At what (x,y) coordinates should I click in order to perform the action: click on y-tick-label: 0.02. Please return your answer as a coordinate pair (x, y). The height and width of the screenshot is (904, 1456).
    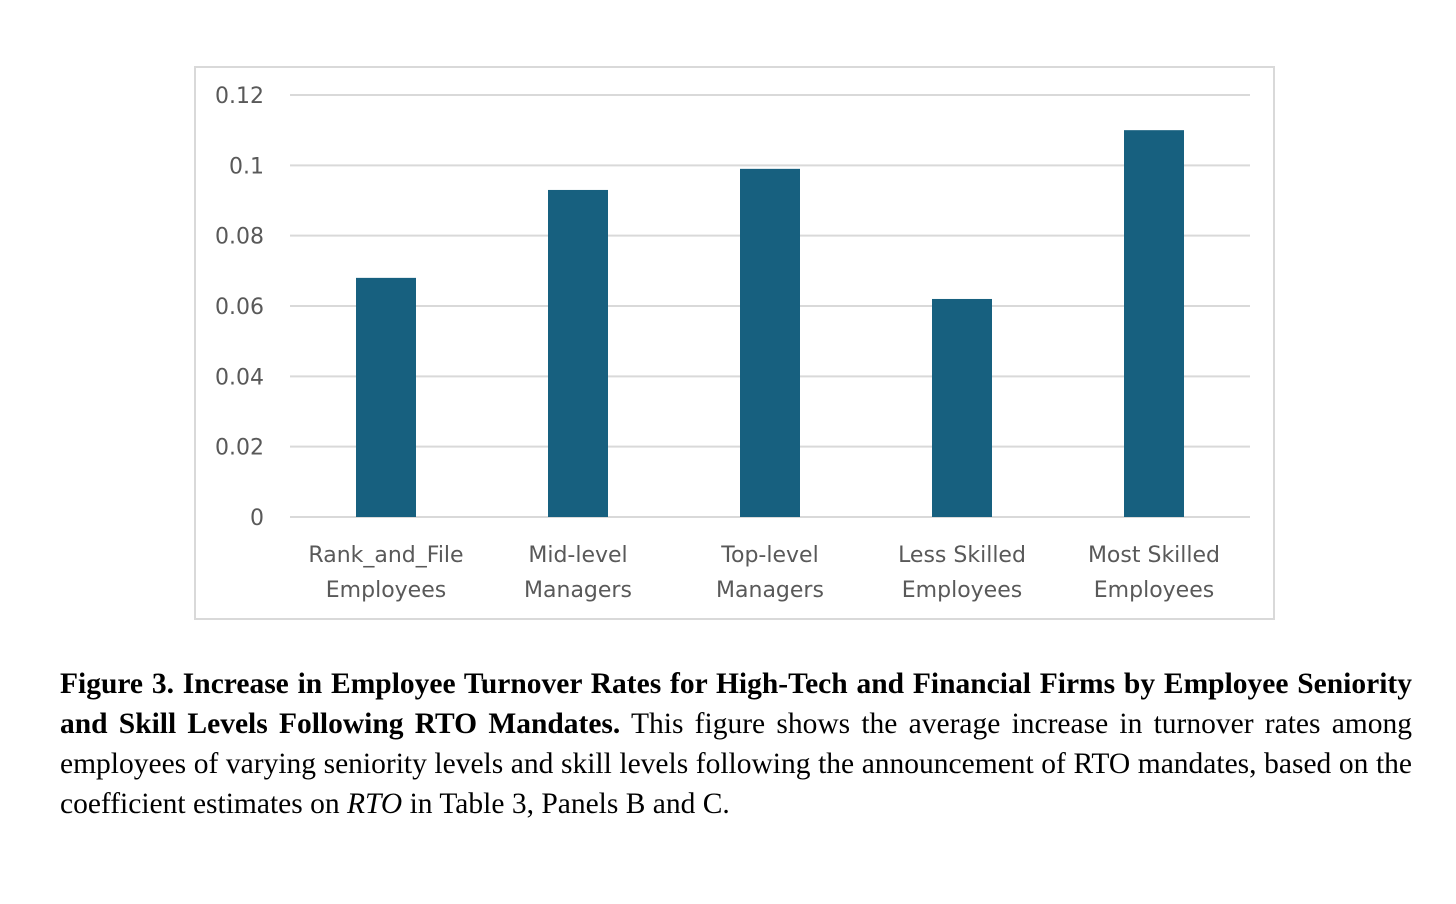
    Looking at the image, I should click on (239, 448).